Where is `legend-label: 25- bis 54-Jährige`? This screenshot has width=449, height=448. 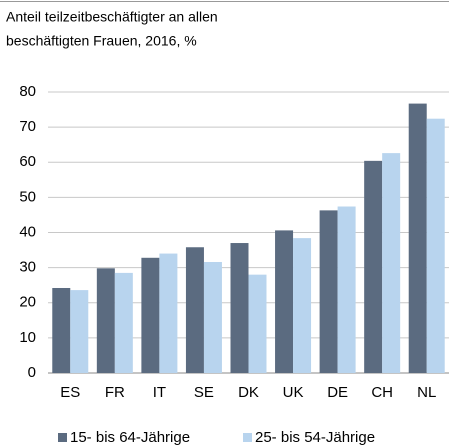 legend-label: 25- bis 54-Jährige is located at coordinates (315, 437).